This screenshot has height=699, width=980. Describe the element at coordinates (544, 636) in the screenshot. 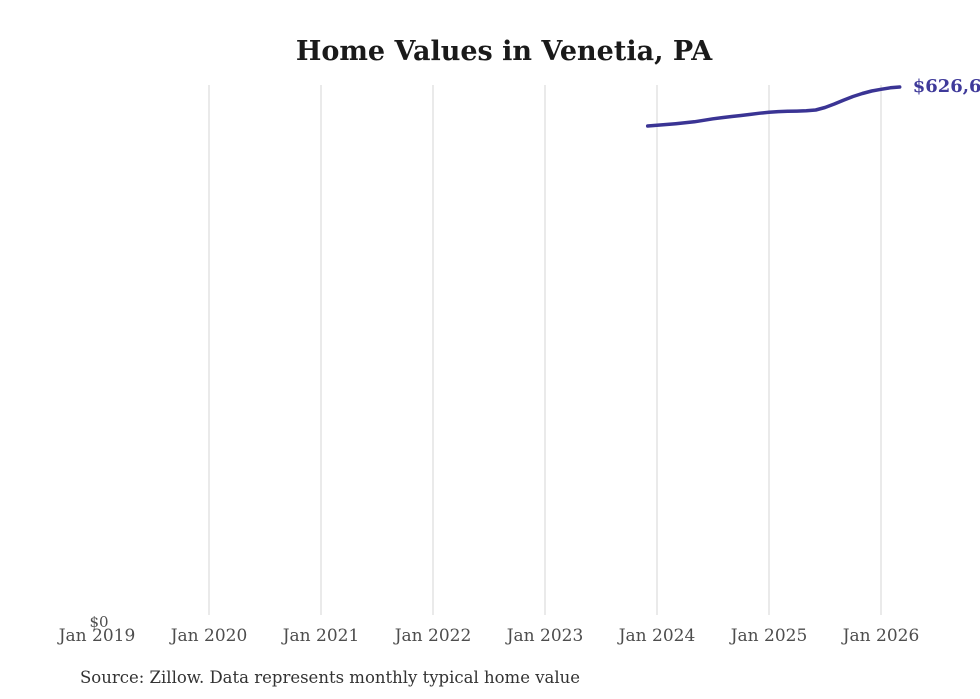

I see `x-tick-label: Jan 2023` at that location.